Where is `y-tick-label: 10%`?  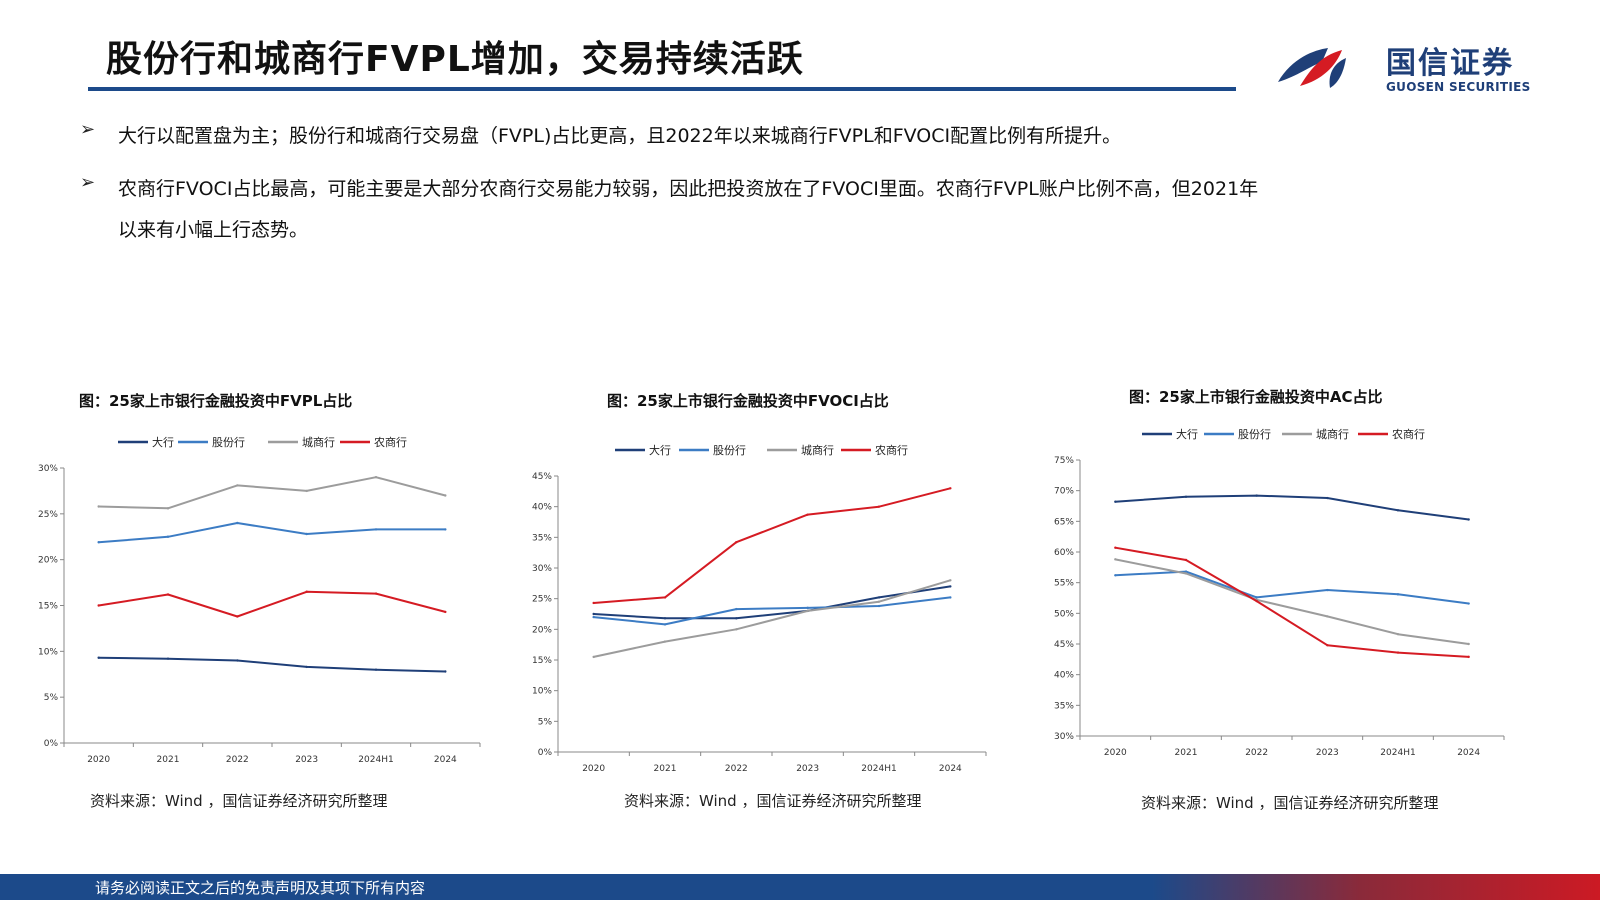
y-tick-label: 10% is located at coordinates (48, 652).